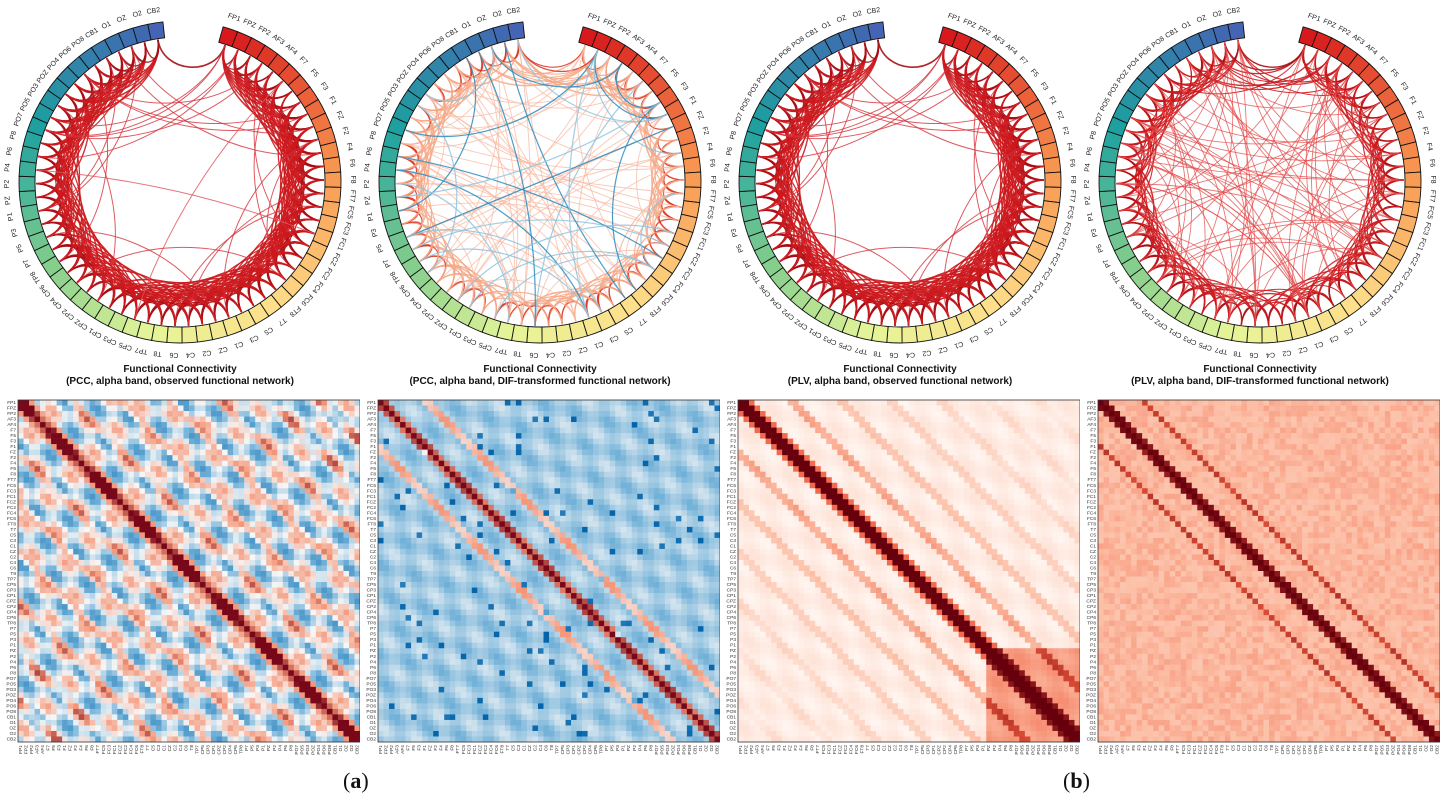 The width and height of the screenshot is (1440, 808). Describe the element at coordinates (11, 425) in the screenshot. I see `row-label: AF4` at that location.